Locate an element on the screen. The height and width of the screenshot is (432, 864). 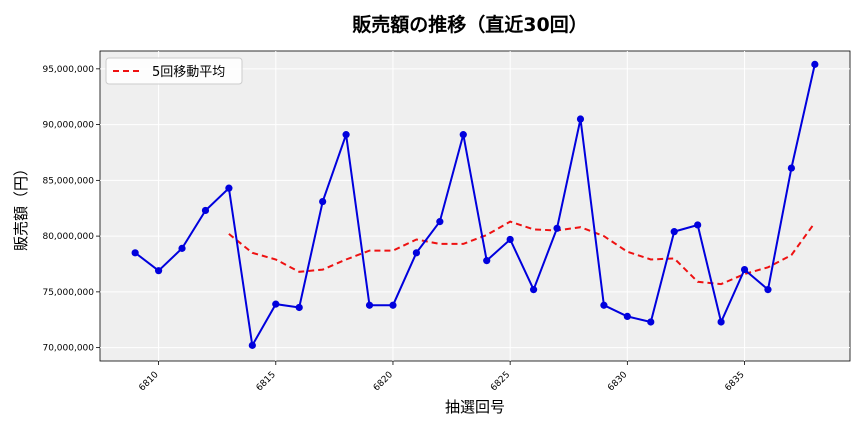
y-tick-label: 80,000,000 is located at coordinates (68, 237).